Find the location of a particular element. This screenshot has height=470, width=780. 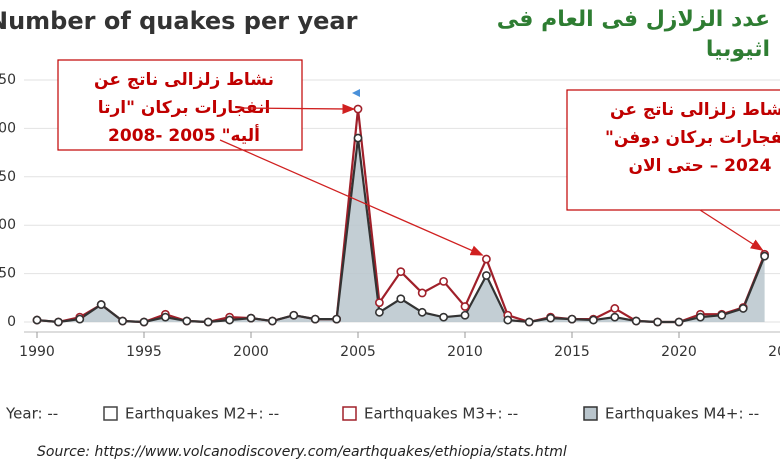

legend-label: Earthquakes M3+: -- is located at coordinates (441, 414).